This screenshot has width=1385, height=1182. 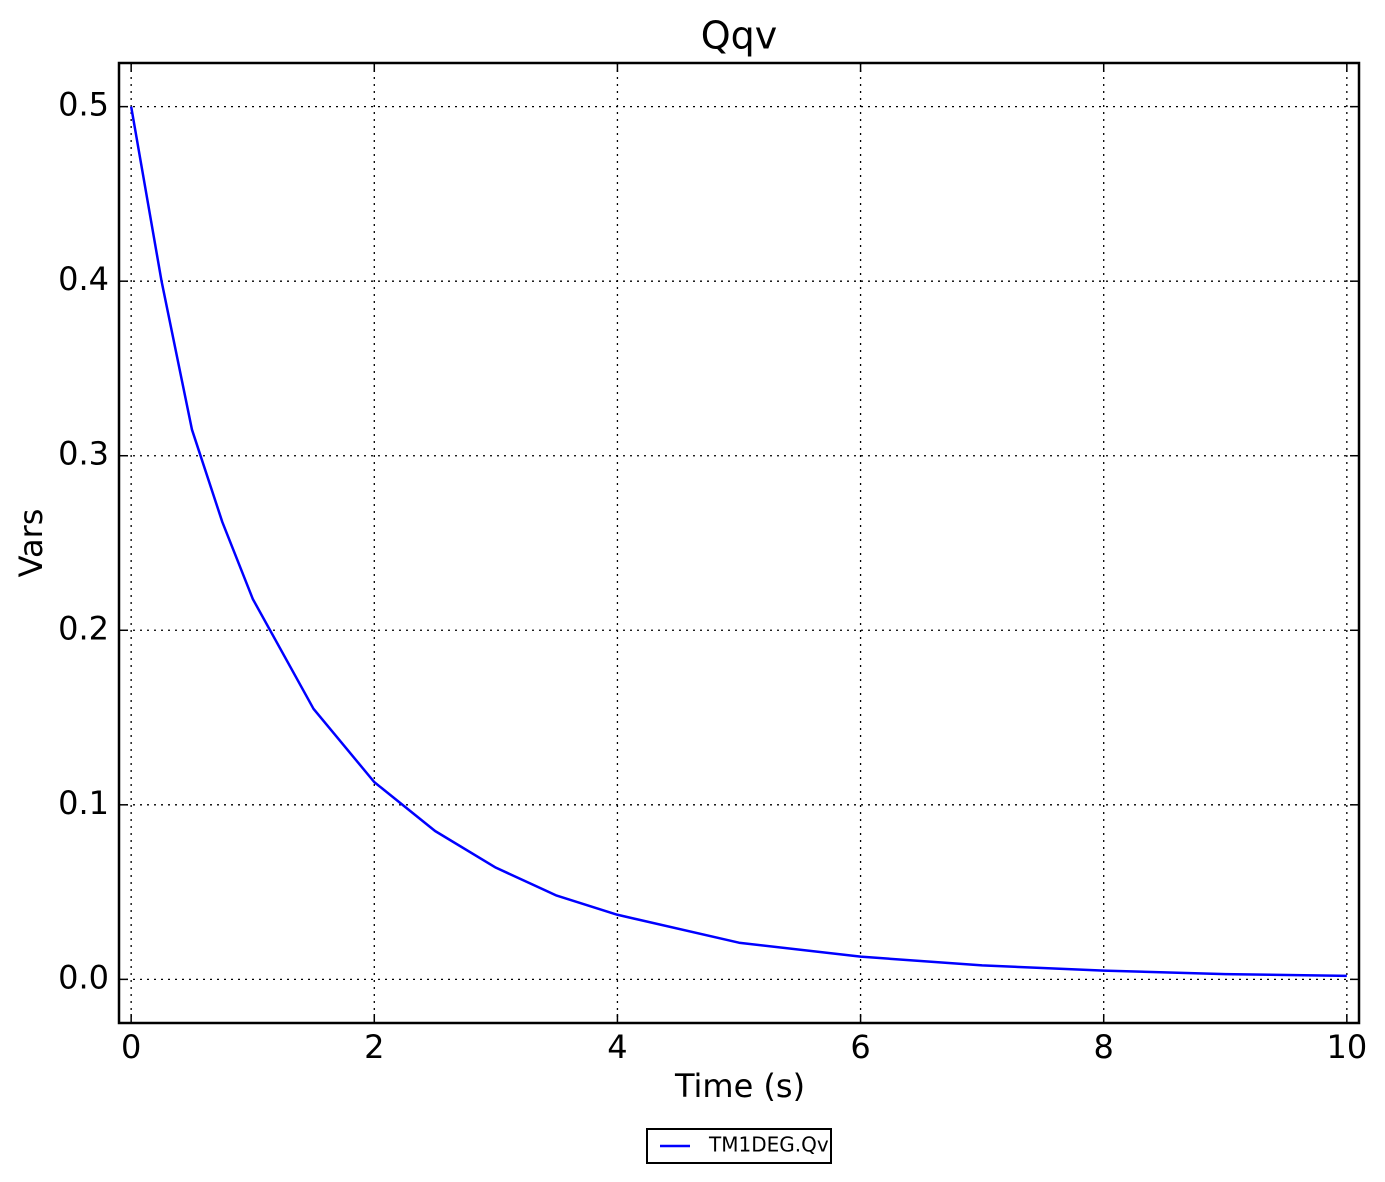 I want to click on legend: TM1DEG.Qv, so click(x=739, y=1146).